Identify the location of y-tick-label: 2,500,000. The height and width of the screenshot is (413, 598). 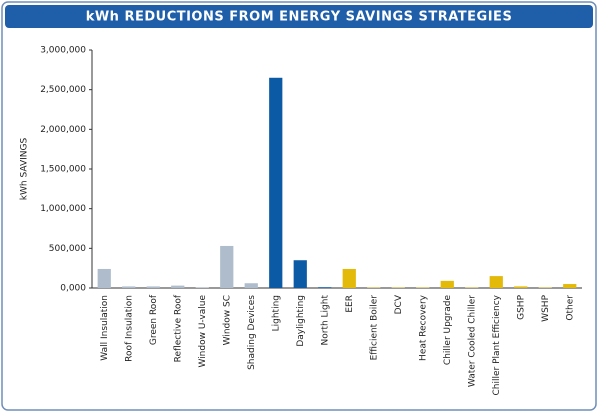
(63, 90).